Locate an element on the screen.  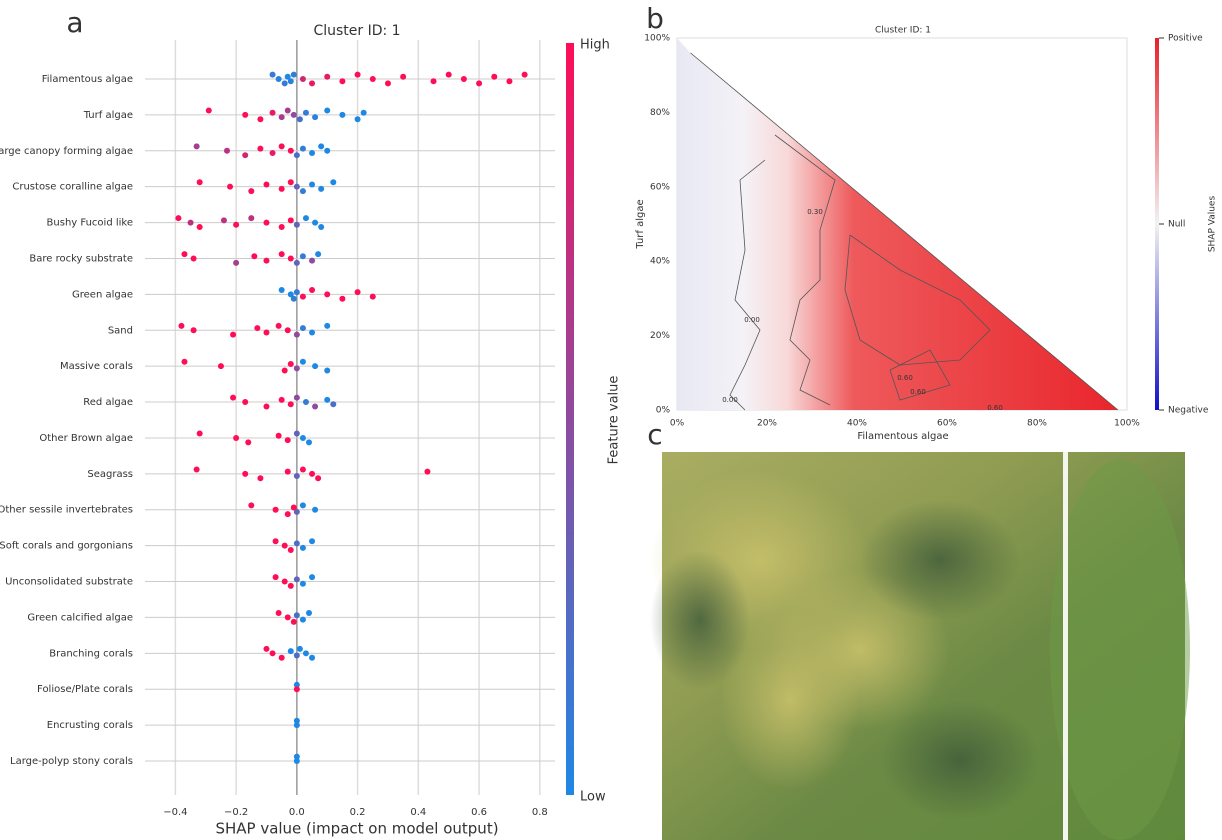
y-tick-label: Seagrass is located at coordinates (110, 474).